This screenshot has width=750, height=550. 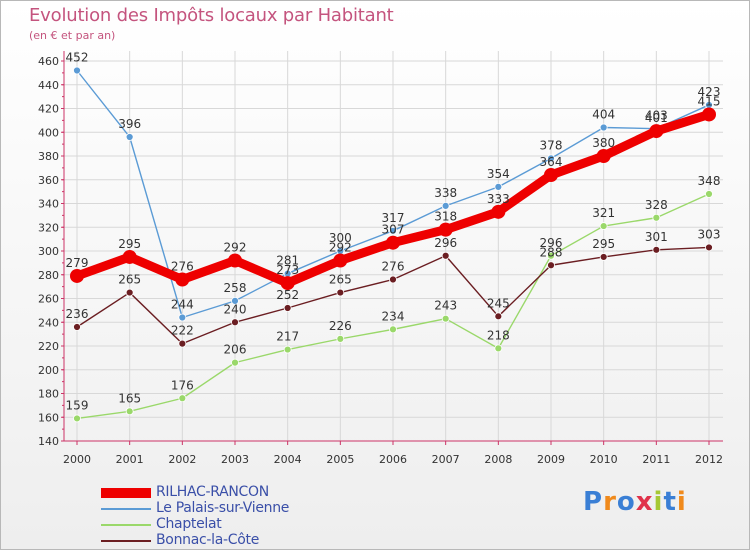 I want to click on data-label: 333, so click(x=498, y=199).